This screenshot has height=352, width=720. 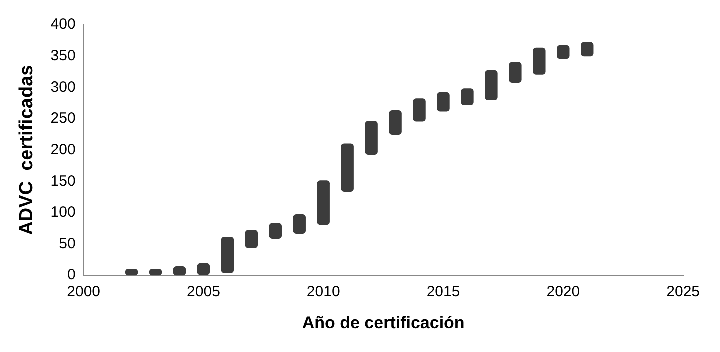 What do you see at coordinates (563, 292) in the screenshot?
I see `x-tick-label: 2020` at bounding box center [563, 292].